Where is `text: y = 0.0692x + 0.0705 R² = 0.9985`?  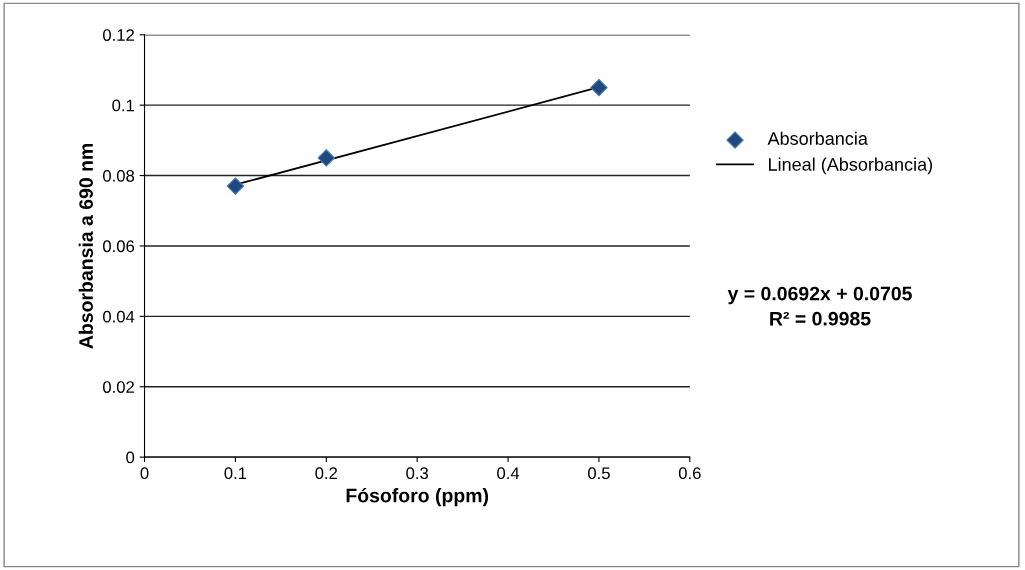
text: y = 0.0692x + 0.0705 R² = 0.9985 is located at coordinates (819, 306).